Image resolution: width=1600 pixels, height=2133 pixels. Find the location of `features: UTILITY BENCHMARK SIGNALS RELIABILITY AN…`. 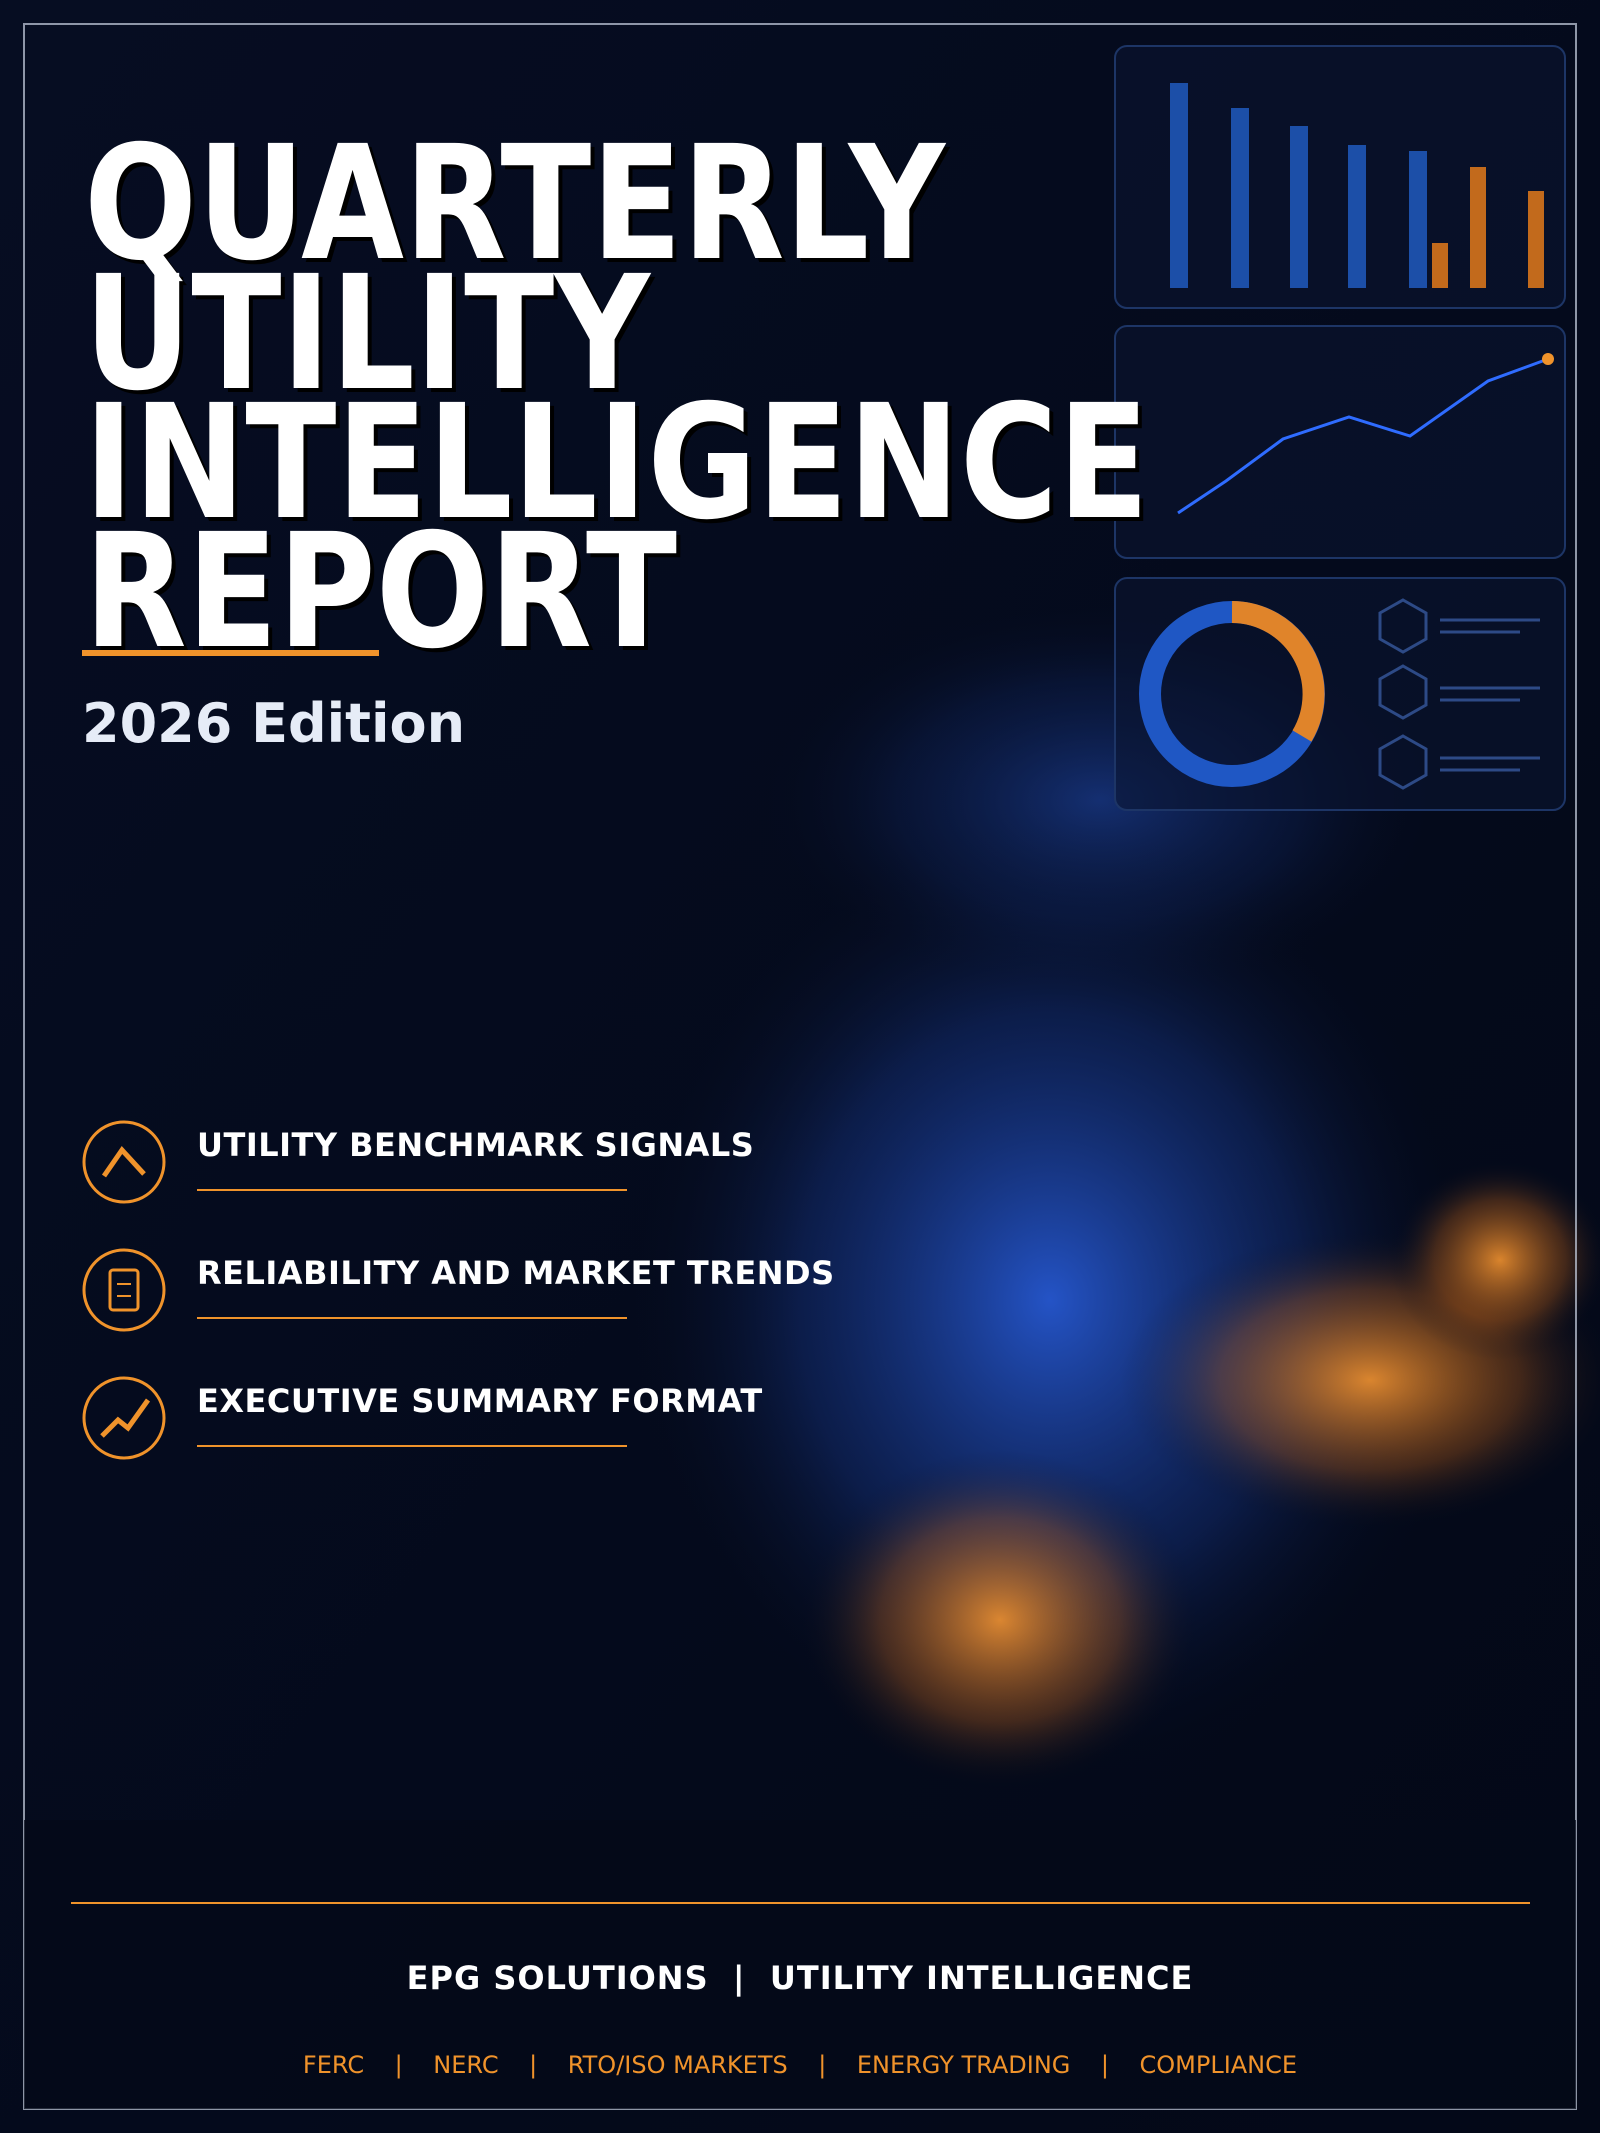

features: UTILITY BENCHMARK SIGNALS RELIABILITY AN… is located at coordinates (458, 1290).